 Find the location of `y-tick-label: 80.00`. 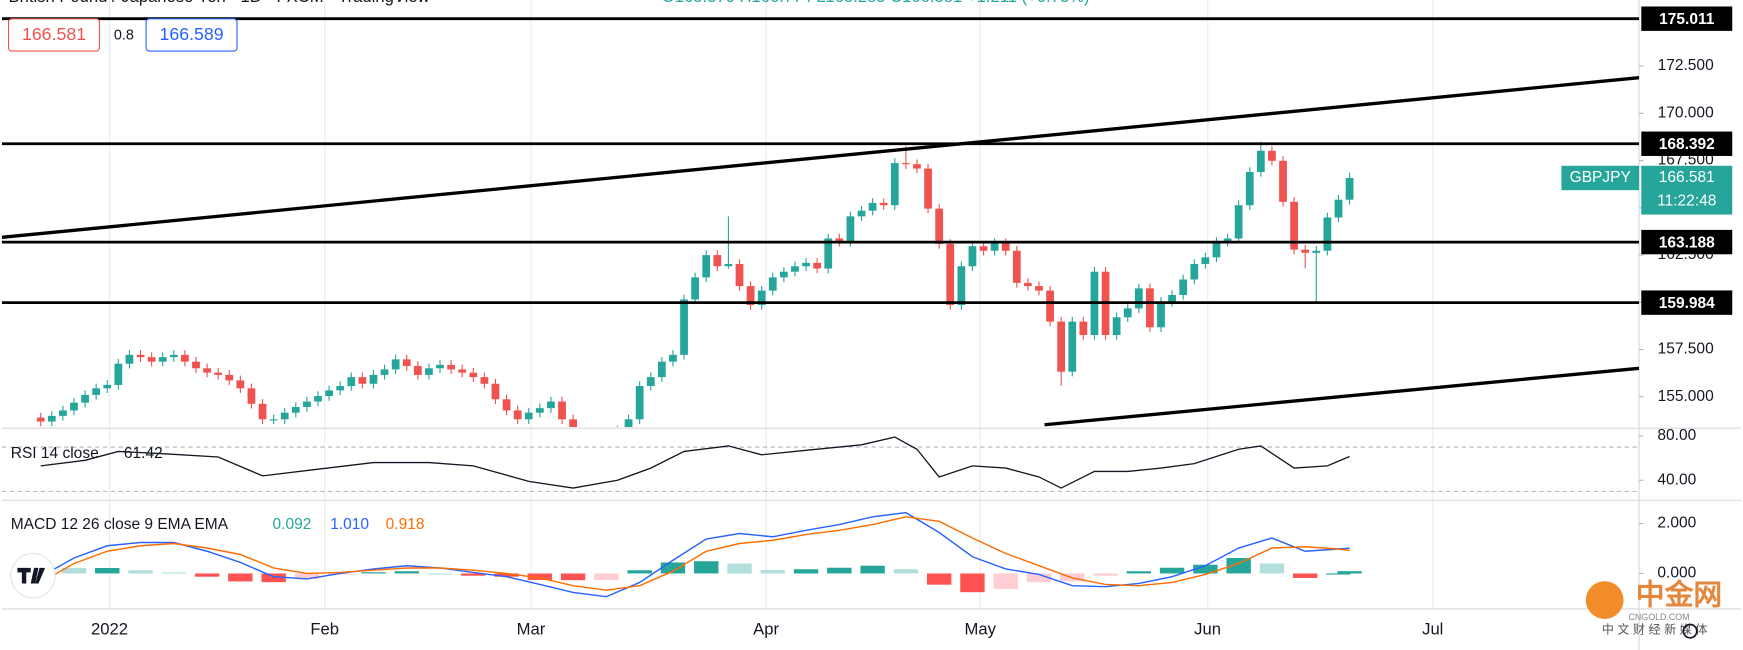

y-tick-label: 80.00 is located at coordinates (1676, 435).